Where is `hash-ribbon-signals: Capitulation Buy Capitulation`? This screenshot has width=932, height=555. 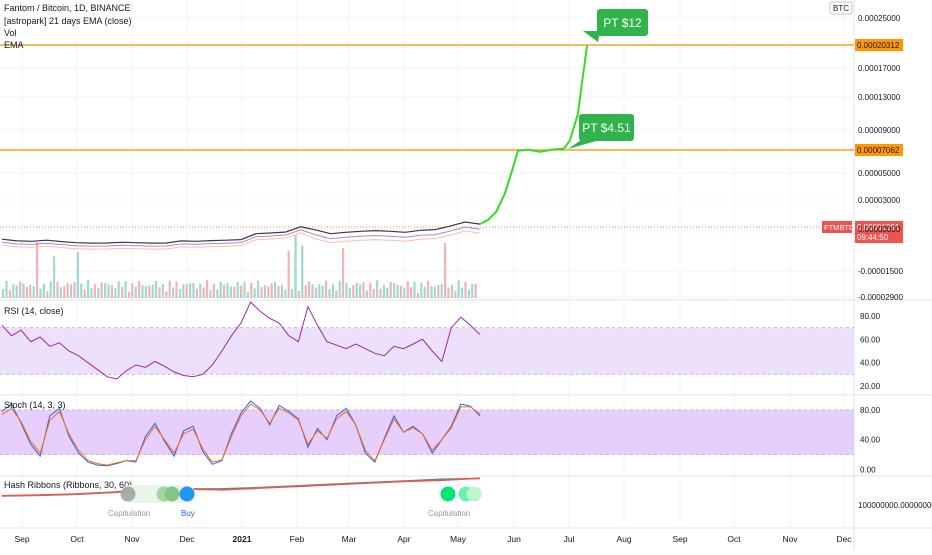
hash-ribbon-signals: Capitulation Buy Capitulation is located at coordinates (295, 501).